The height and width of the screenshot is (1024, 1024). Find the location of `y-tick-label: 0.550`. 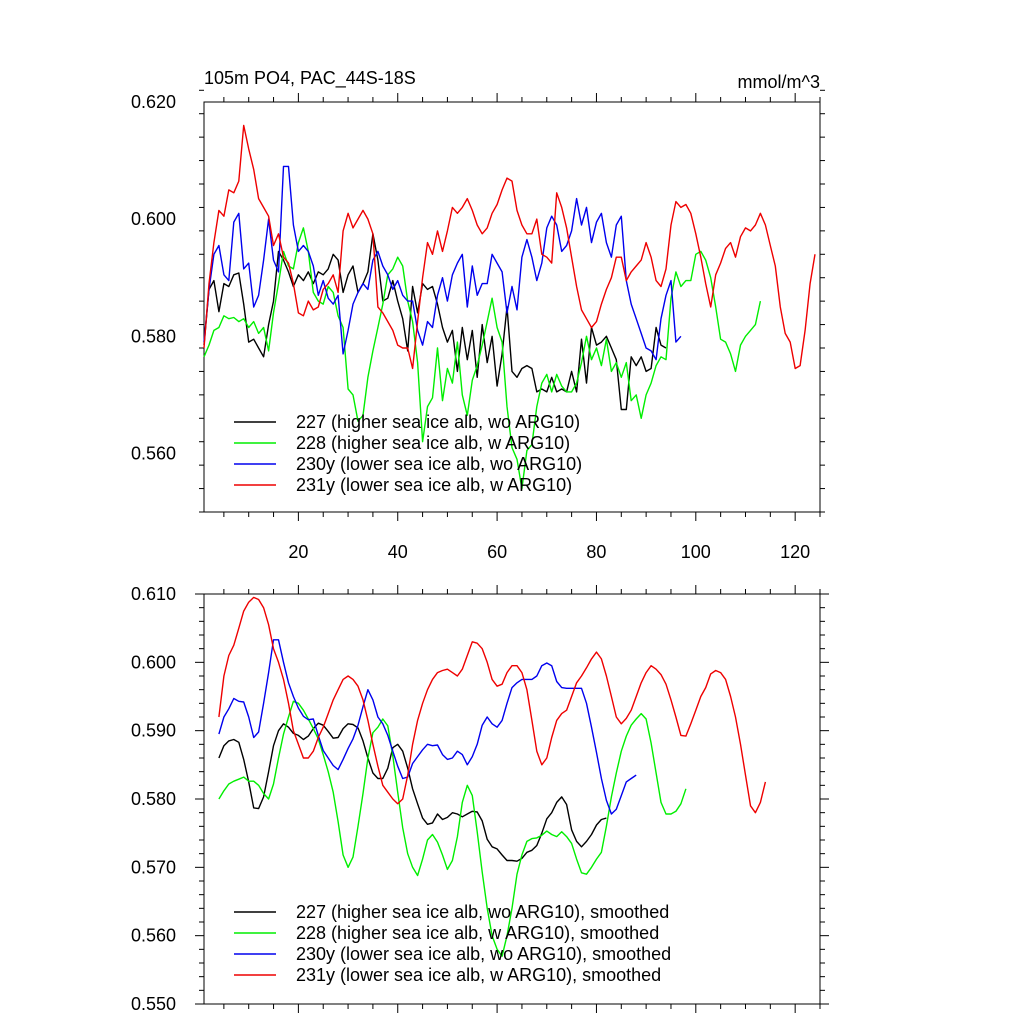

y-tick-label: 0.550 is located at coordinates (153, 1004).